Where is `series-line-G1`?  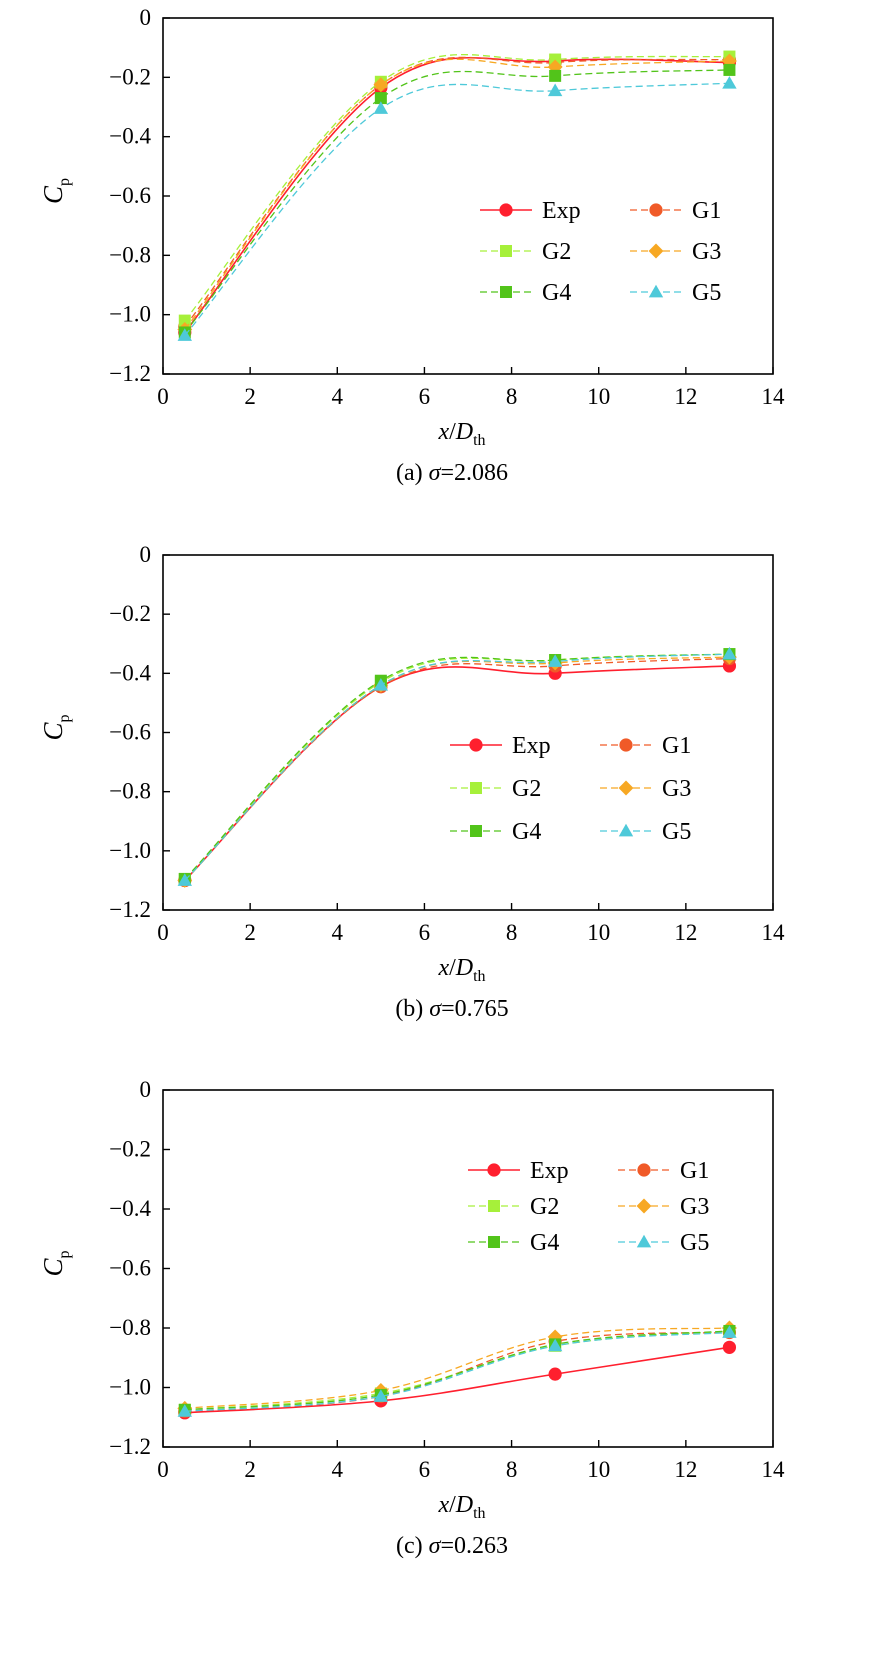 series-line-G1 is located at coordinates (457, 769).